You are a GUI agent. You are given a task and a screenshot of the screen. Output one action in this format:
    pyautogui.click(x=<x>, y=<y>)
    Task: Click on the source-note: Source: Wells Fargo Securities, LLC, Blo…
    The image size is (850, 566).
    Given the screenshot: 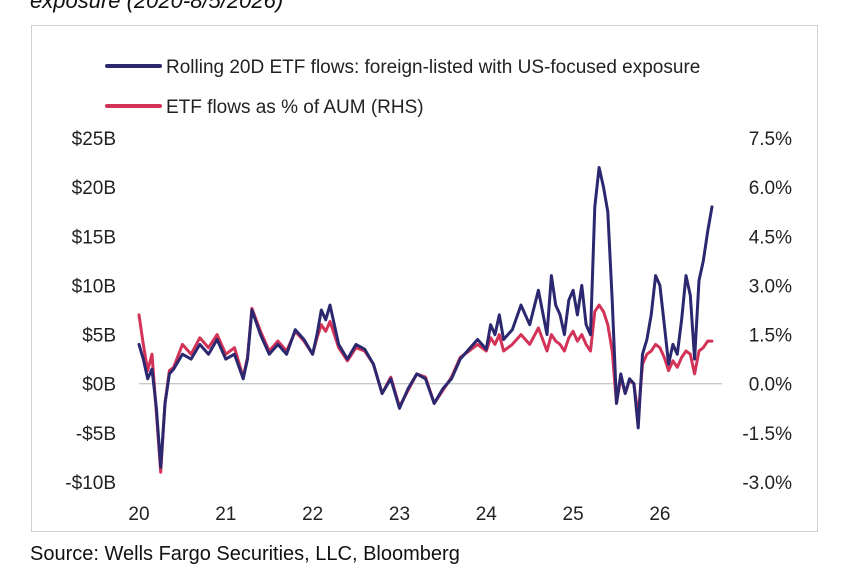 What is the action you would take?
    pyautogui.click(x=245, y=554)
    